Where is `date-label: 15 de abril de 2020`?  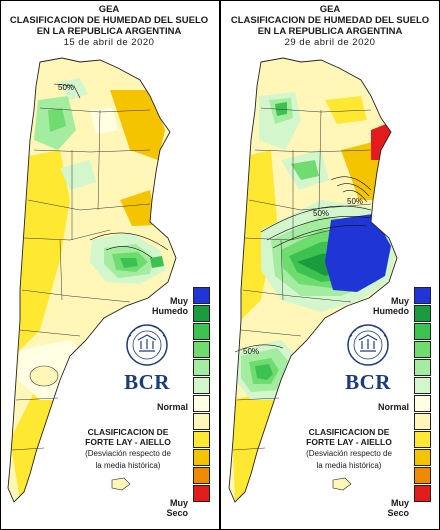
date-label: 15 de abril de 2020 is located at coordinates (109, 42).